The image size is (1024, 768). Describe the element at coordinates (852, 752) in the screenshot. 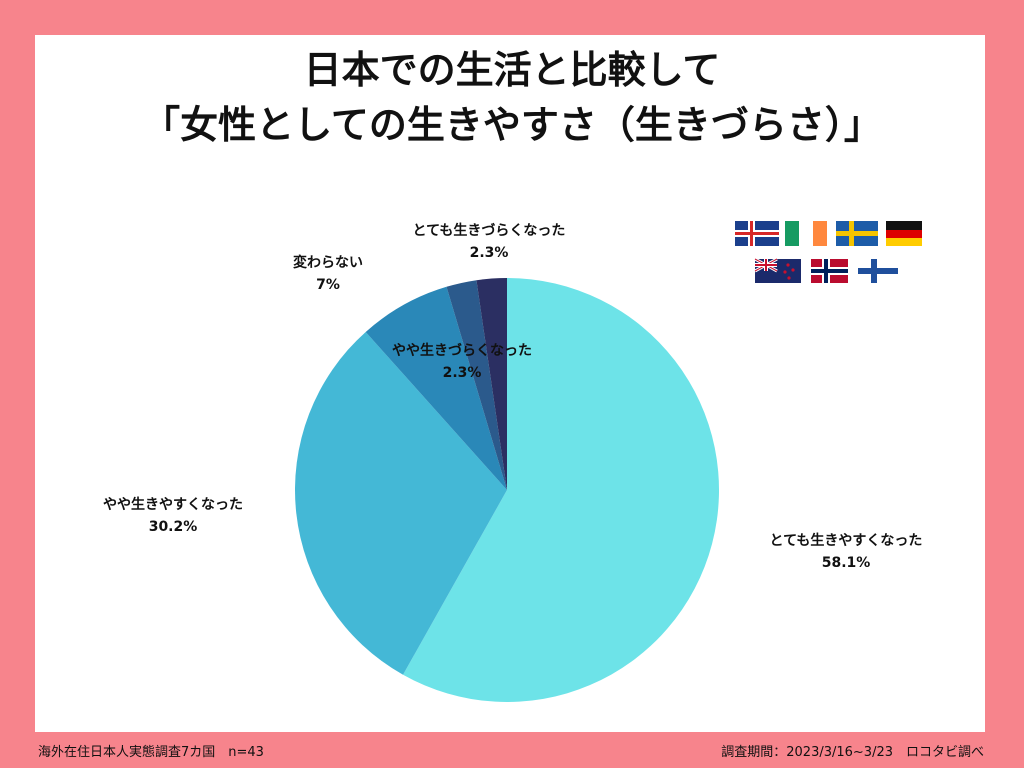

I see `footer-survey-period: 調査期間：2023/3/16~3/23 ロコタビ調べ` at that location.